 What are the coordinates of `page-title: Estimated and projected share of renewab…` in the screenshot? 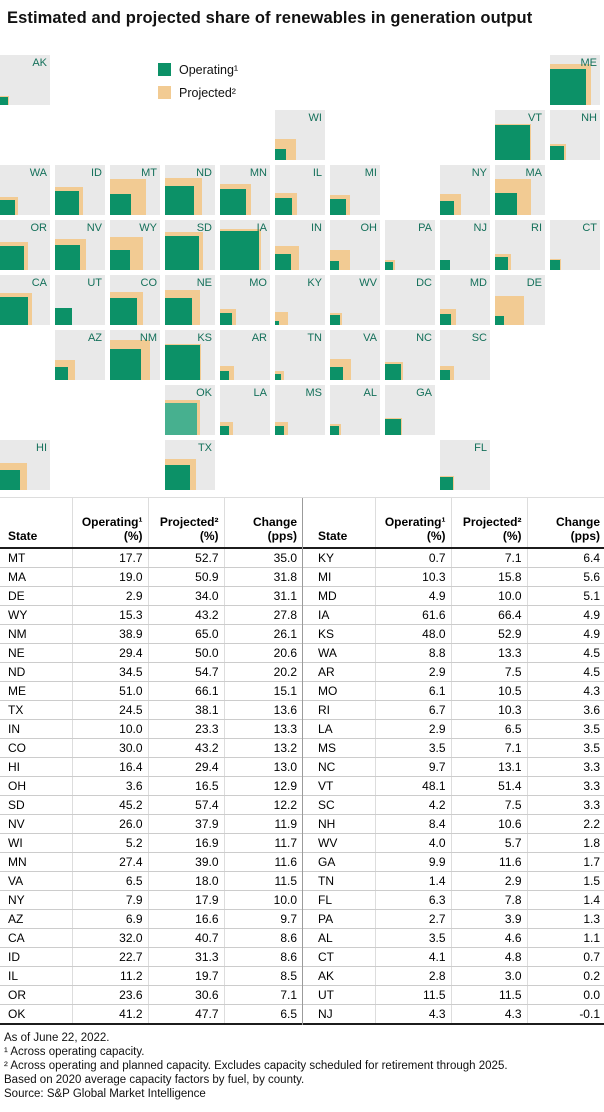 It's located at (270, 18).